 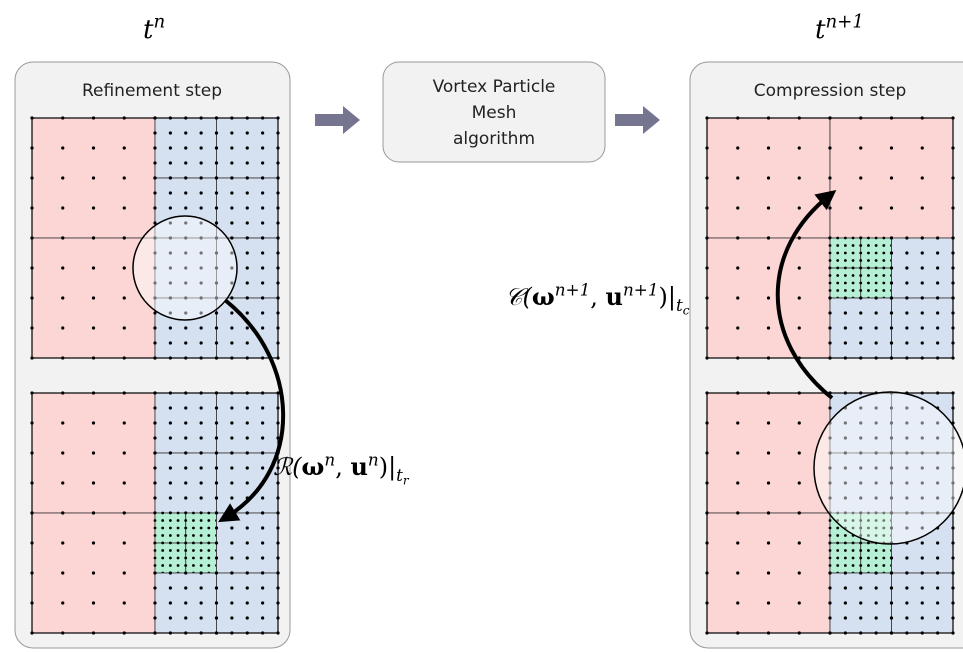 What do you see at coordinates (154, 28) in the screenshot?
I see `formula: tn` at bounding box center [154, 28].